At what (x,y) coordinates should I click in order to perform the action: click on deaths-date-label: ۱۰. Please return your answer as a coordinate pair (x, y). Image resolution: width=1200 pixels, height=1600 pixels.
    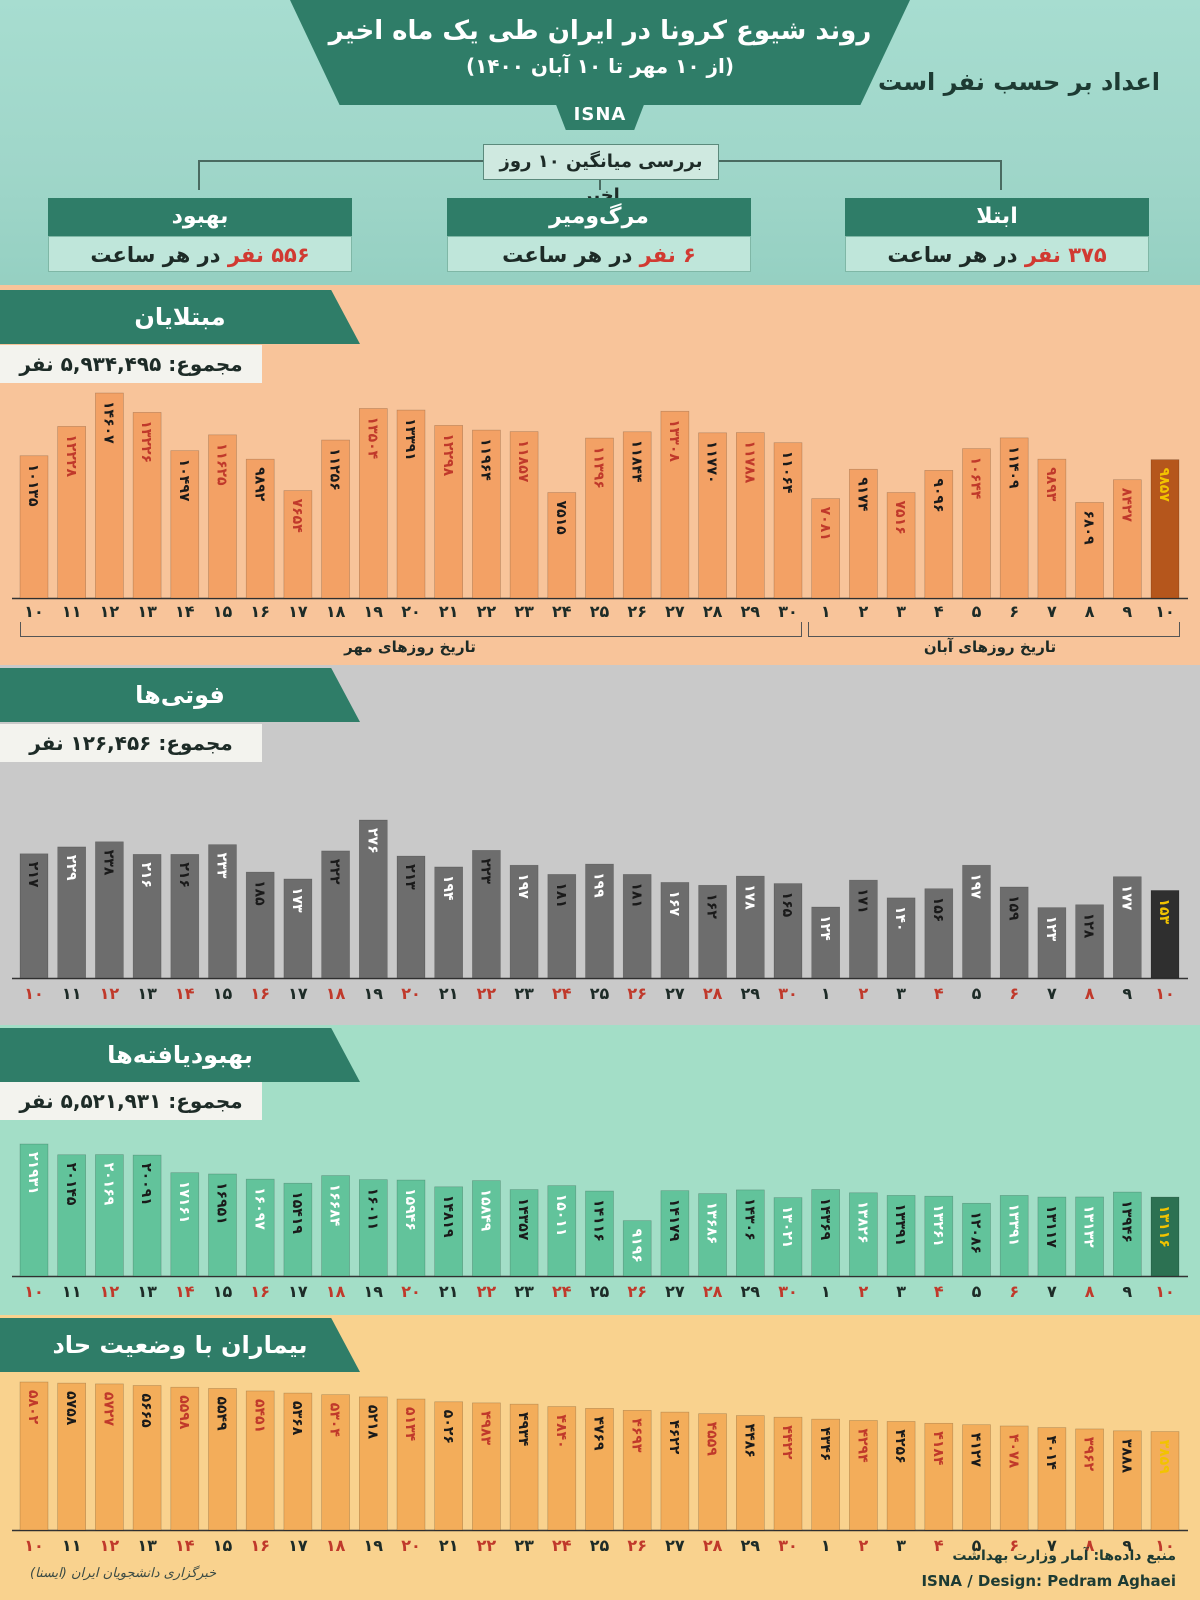
    Looking at the image, I should click on (34, 993).